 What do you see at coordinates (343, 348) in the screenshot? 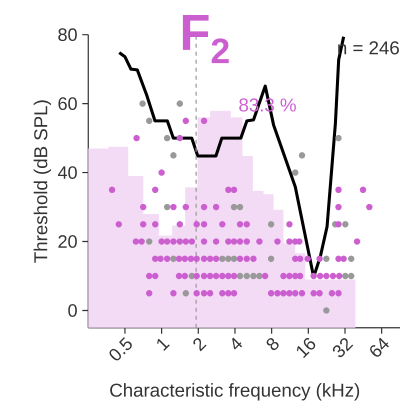
I see `x-tick-label: 32` at bounding box center [343, 348].